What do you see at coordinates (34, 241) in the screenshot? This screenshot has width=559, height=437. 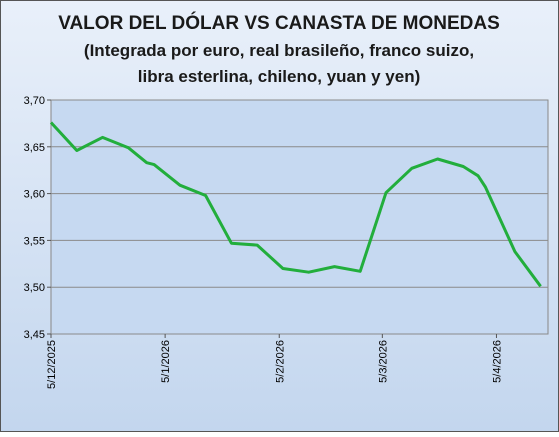 I see `y-tick-label: 3,55` at bounding box center [34, 241].